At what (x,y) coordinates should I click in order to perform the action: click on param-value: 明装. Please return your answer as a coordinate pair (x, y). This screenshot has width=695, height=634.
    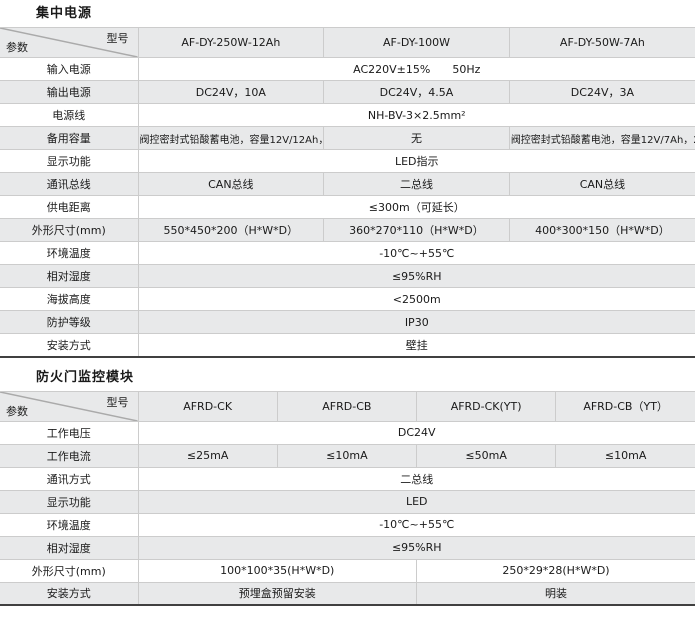
    Looking at the image, I should click on (556, 593).